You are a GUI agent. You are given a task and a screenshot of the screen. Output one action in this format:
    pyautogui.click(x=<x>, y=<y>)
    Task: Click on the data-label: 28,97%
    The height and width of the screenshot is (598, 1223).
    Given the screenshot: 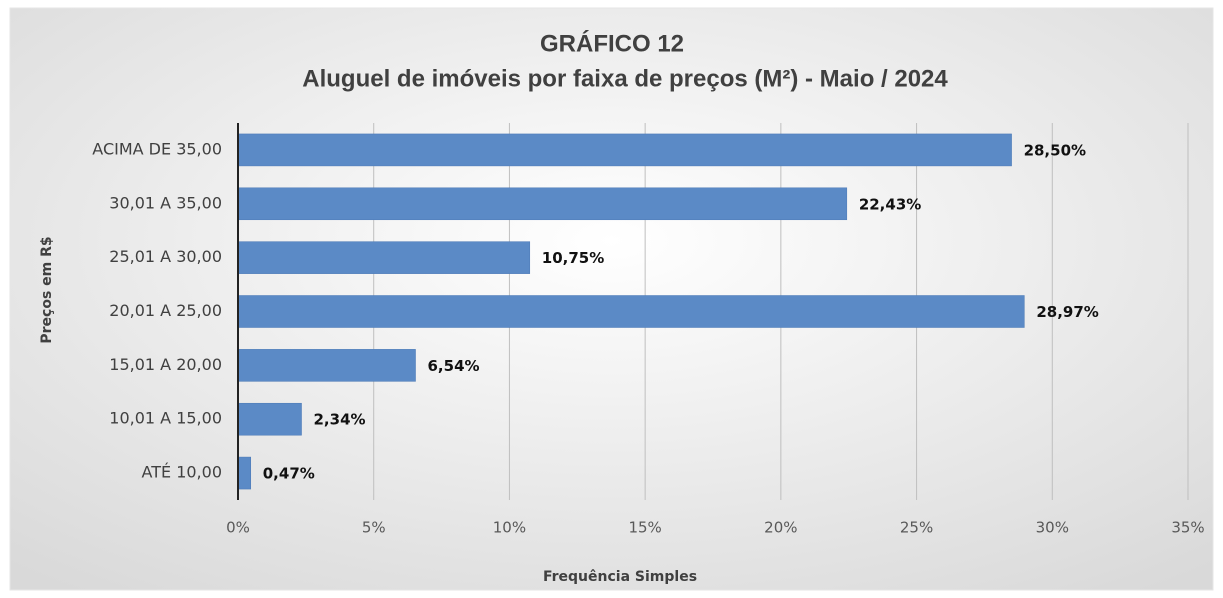 What is the action you would take?
    pyautogui.click(x=1067, y=312)
    